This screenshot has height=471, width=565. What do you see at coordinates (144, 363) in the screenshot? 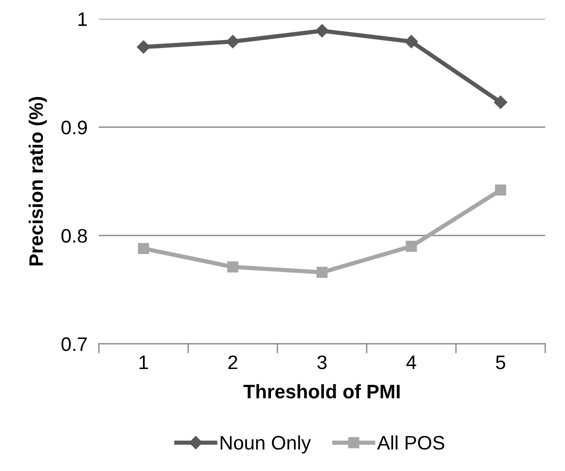
I see `x-tick-label: 1` at bounding box center [144, 363].